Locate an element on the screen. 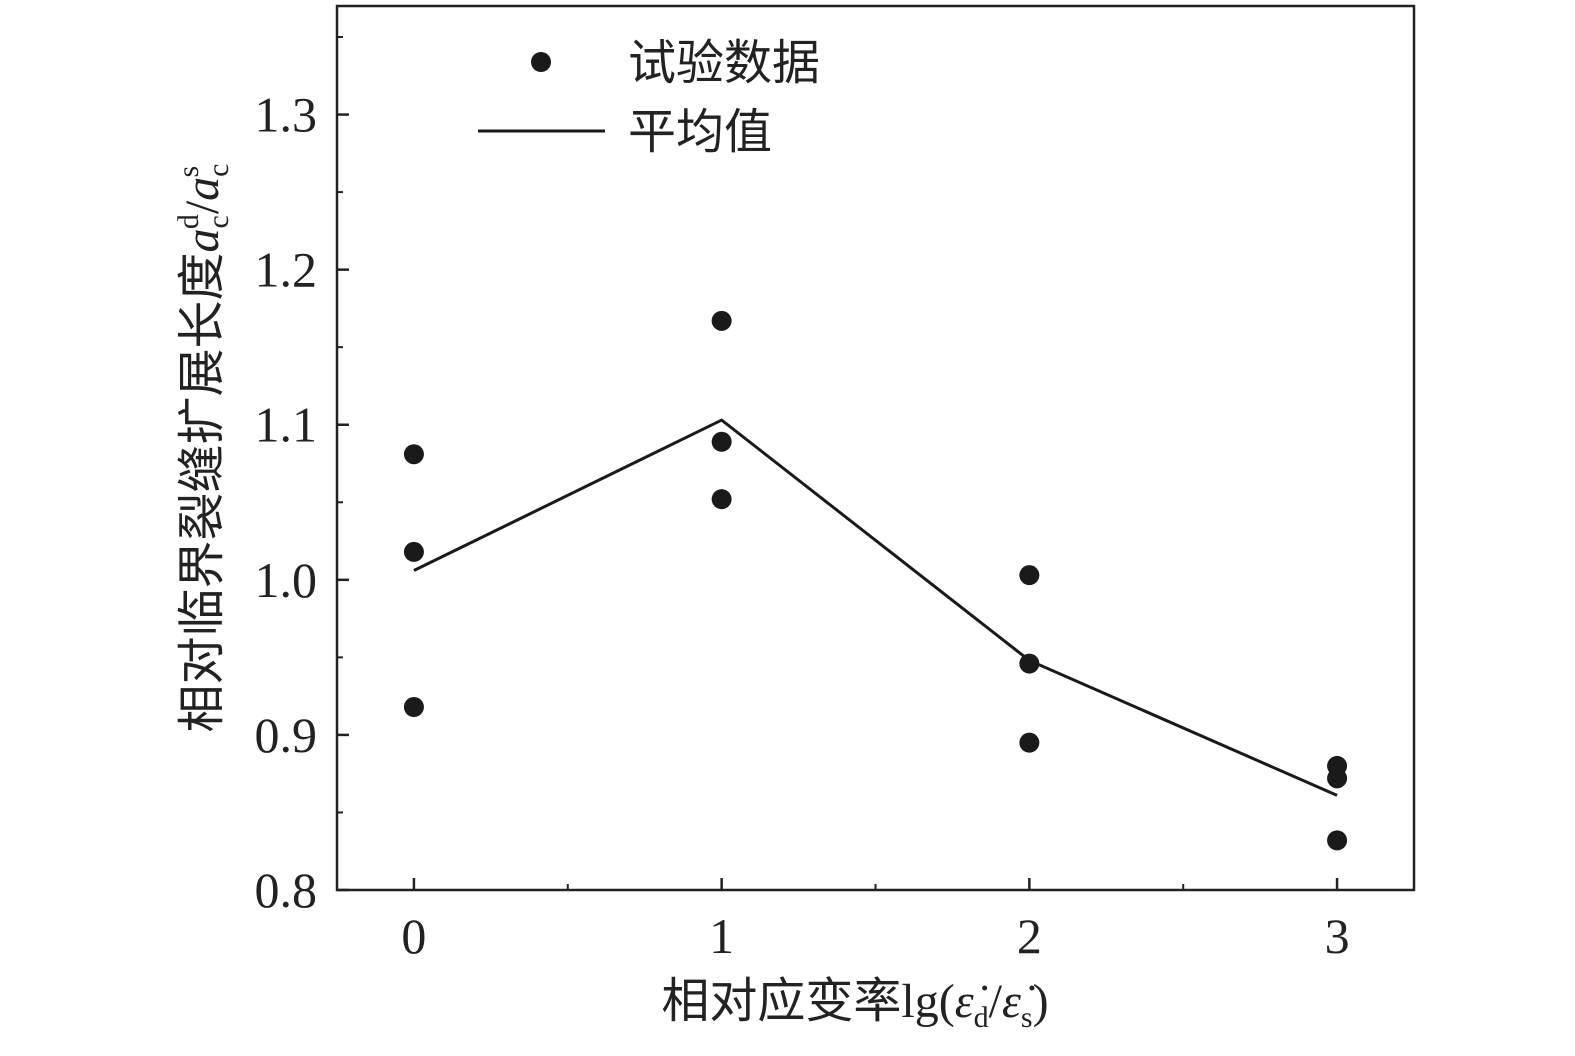 The image size is (1575, 1056). y-axis-title: 相对临界裂缝扩展长度acd/acs is located at coordinates (203, 447).